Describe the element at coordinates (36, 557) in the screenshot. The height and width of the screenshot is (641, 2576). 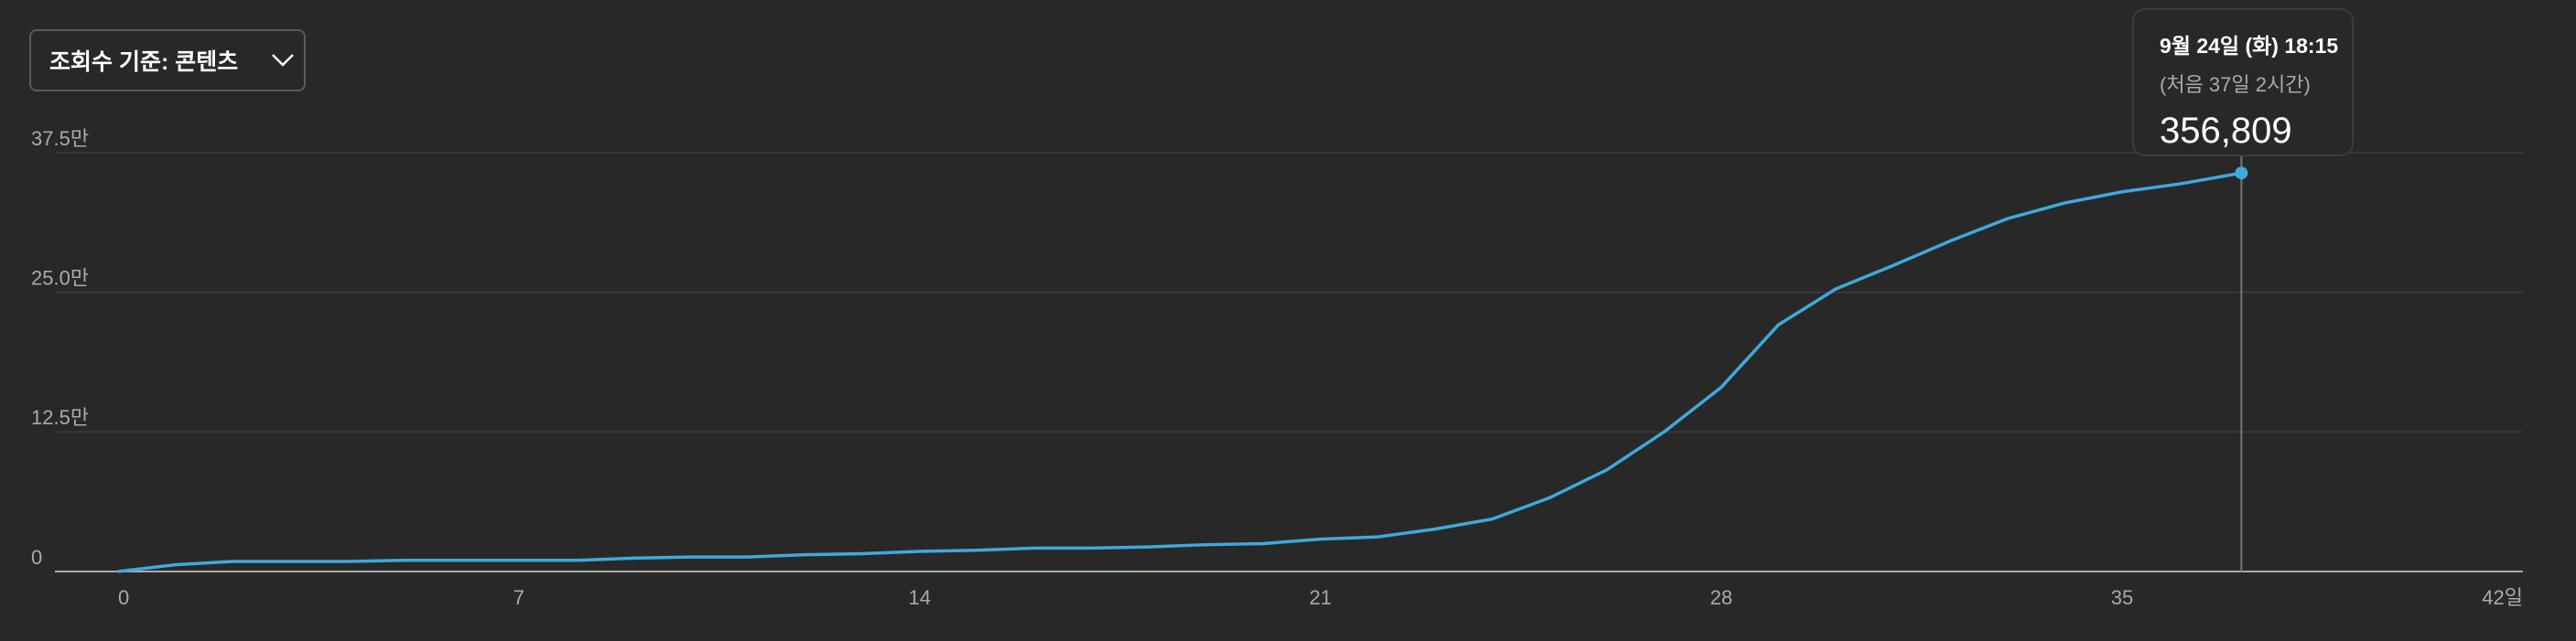
I see `y-tick-label: 0` at that location.